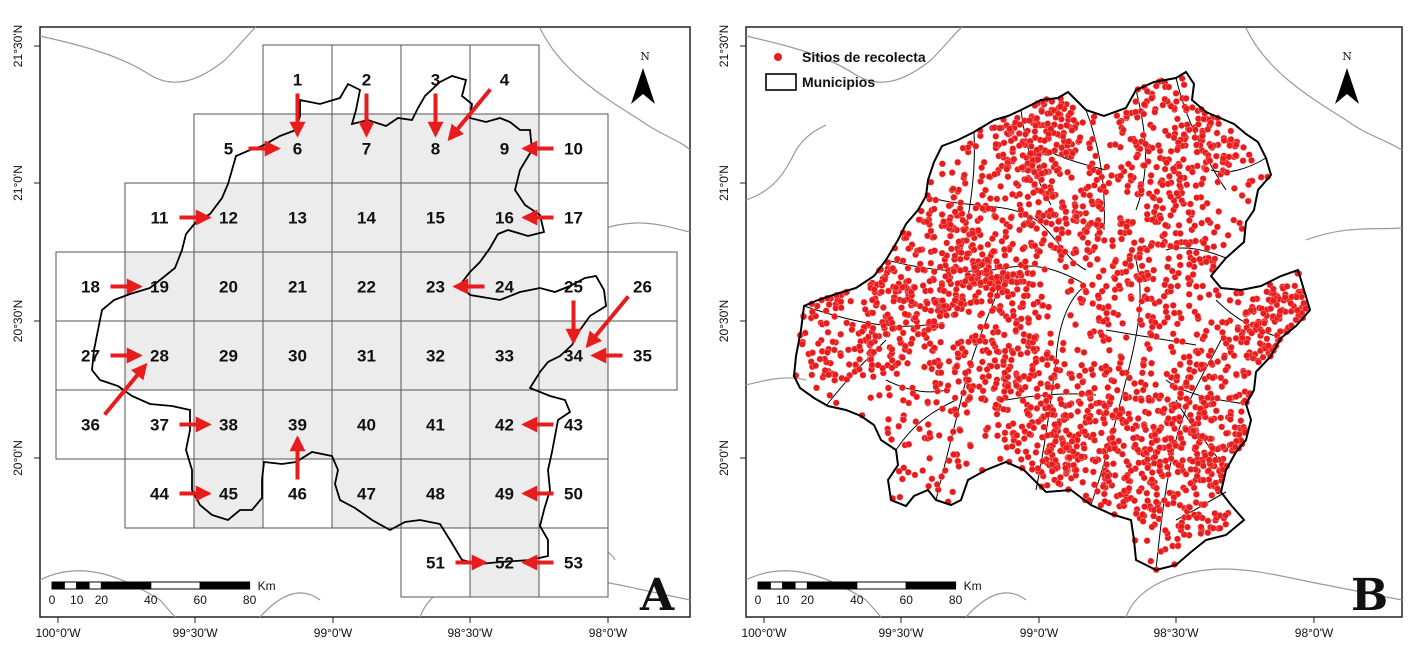  I want to click on north-arrow-icon, so click(643, 86).